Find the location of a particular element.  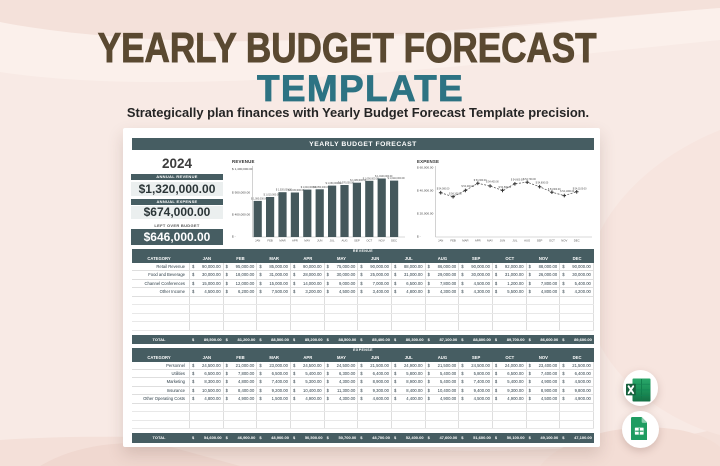

svg-text: $ 54,500.00 is located at coordinates (505, 187).